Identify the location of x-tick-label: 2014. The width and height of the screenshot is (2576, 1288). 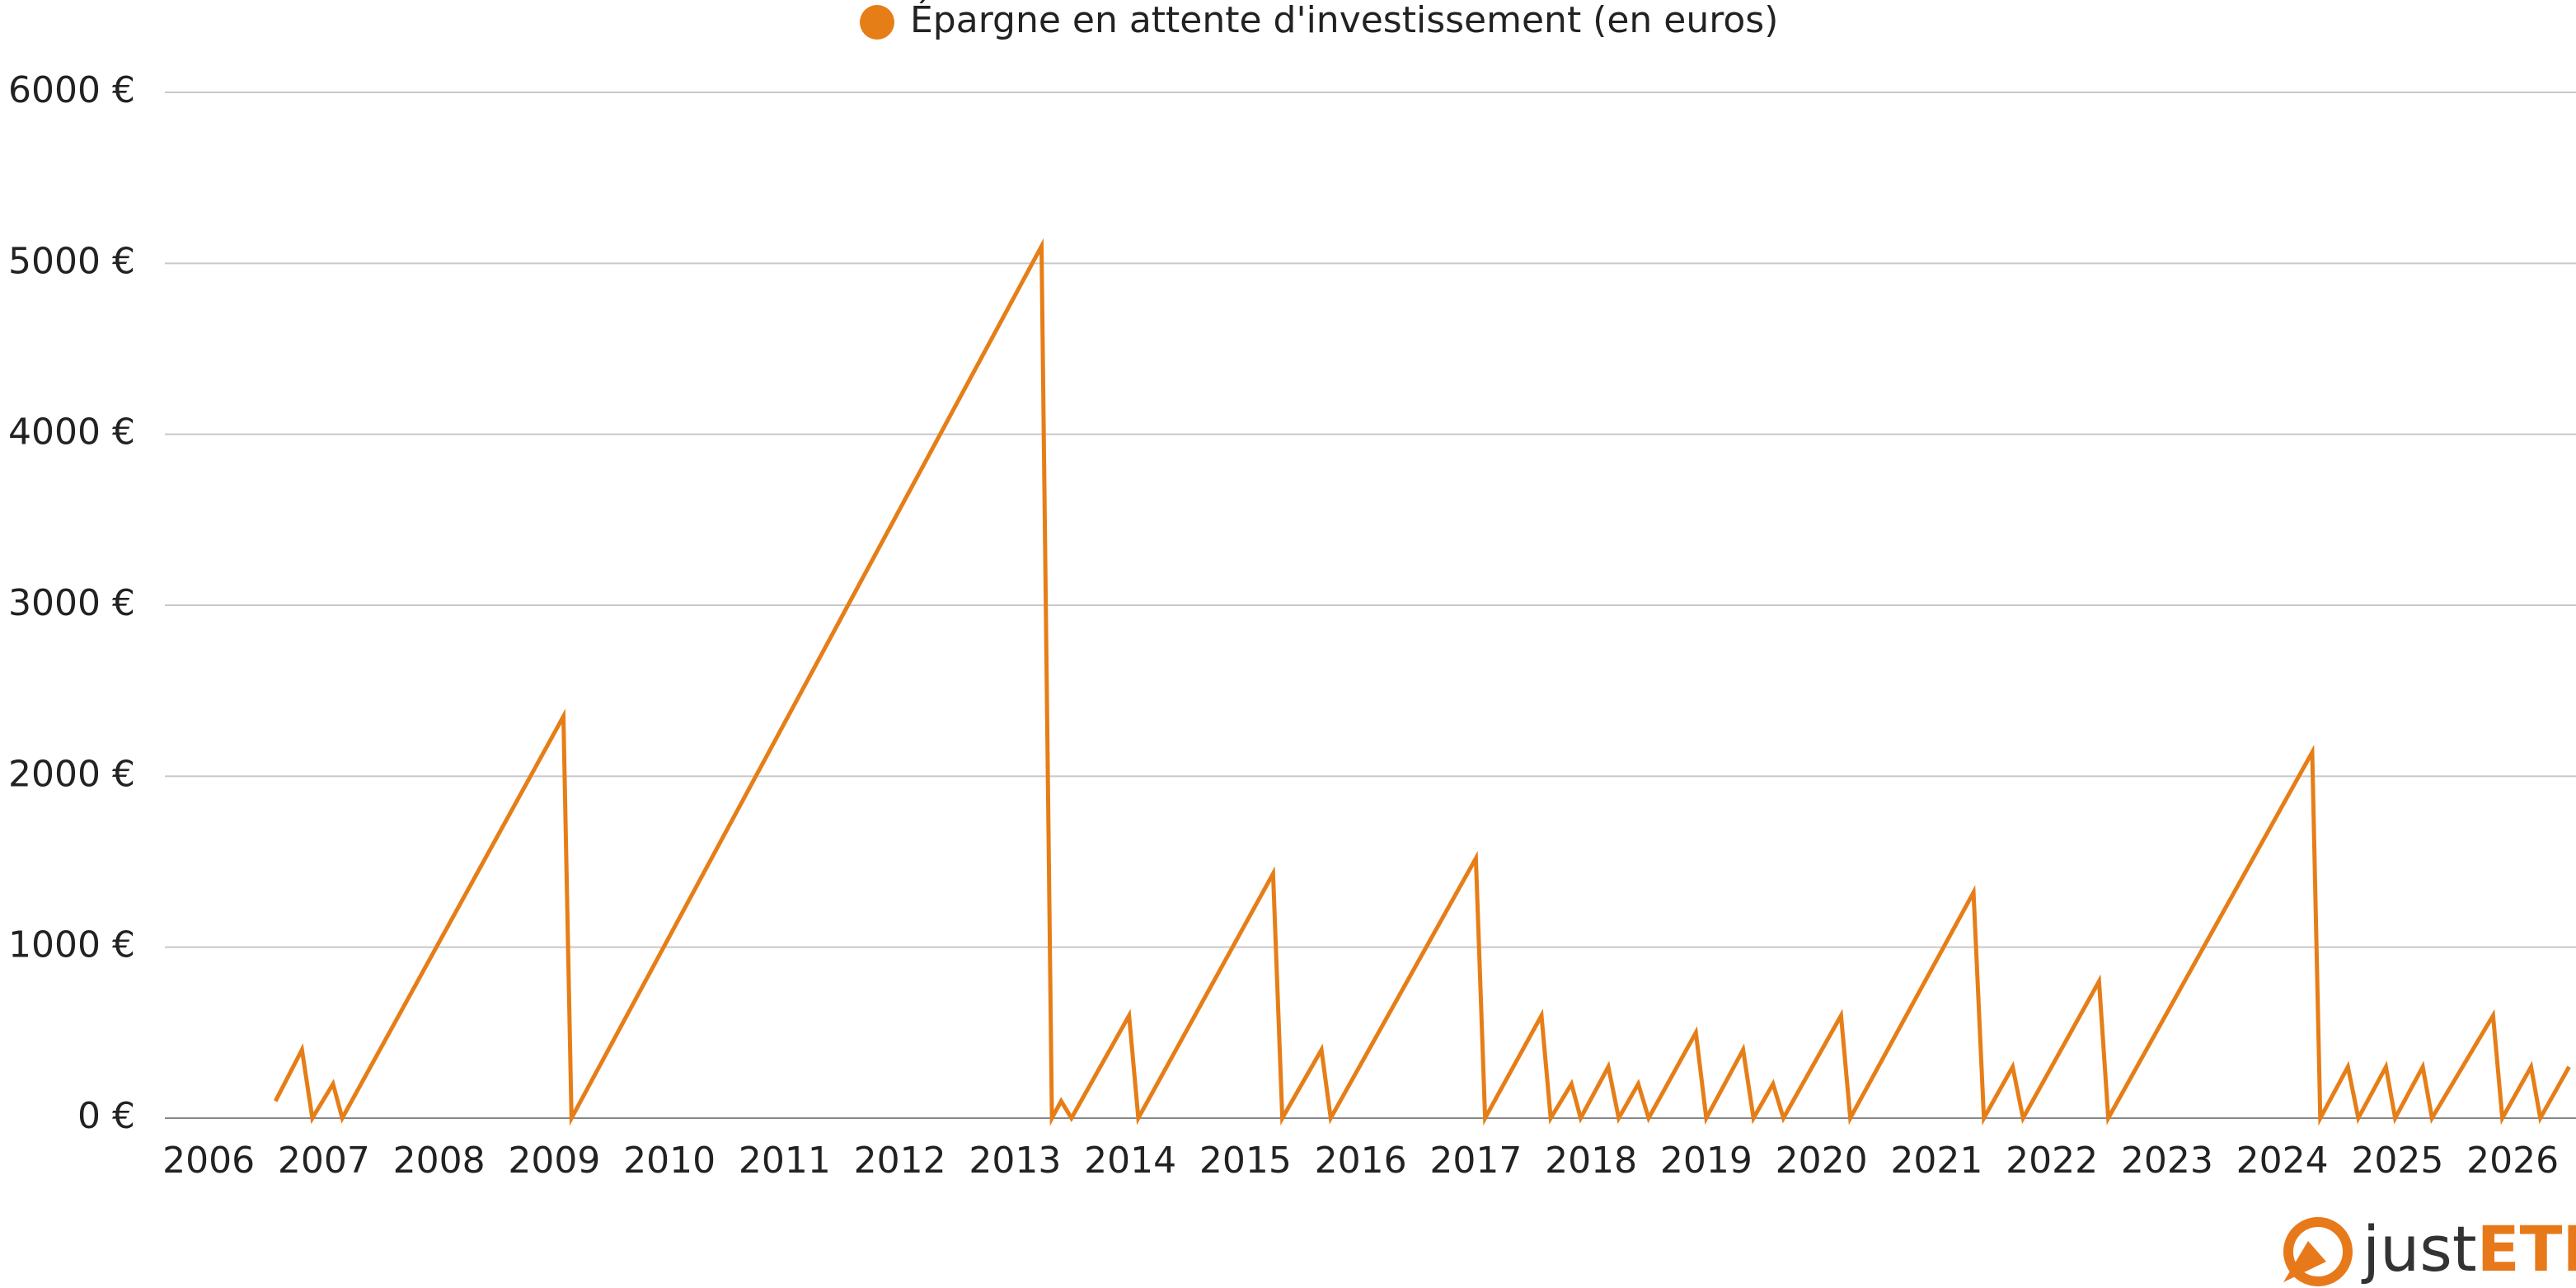
(1130, 1161).